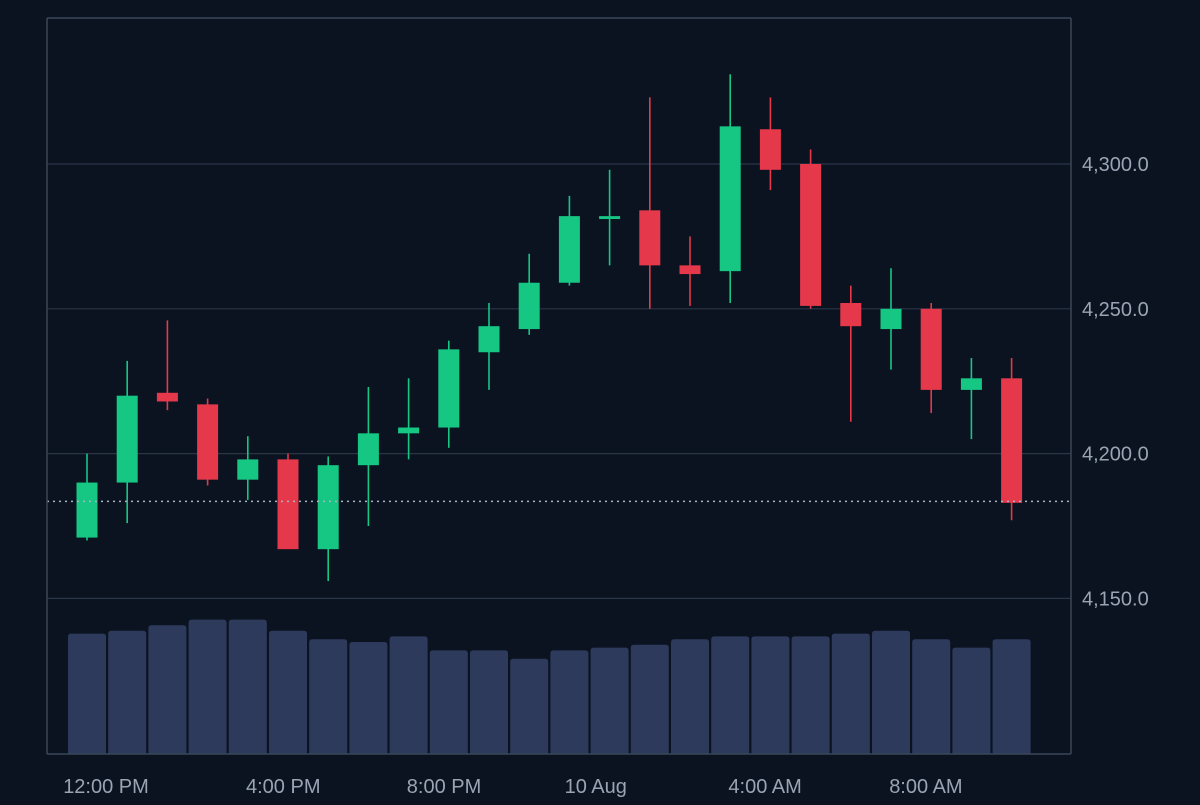 This screenshot has height=805, width=1200. What do you see at coordinates (1115, 165) in the screenshot?
I see `price-tick-label: 4,300.0` at bounding box center [1115, 165].